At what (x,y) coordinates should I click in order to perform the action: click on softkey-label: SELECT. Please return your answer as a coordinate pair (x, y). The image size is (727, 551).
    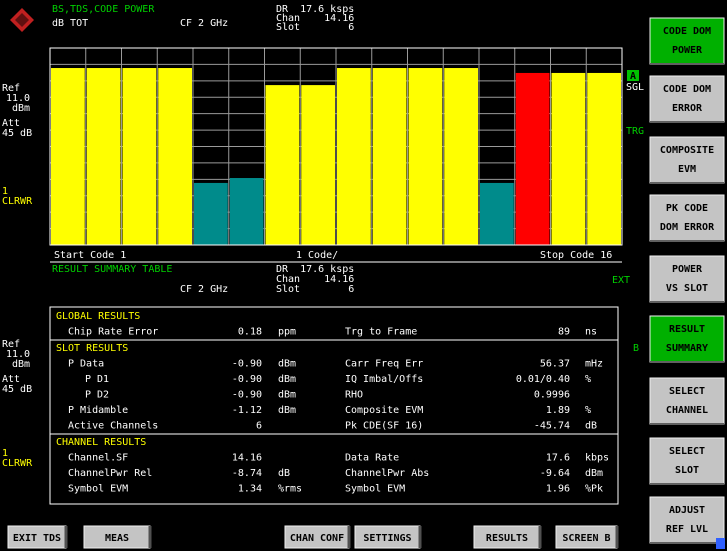
    Looking at the image, I should click on (687, 391).